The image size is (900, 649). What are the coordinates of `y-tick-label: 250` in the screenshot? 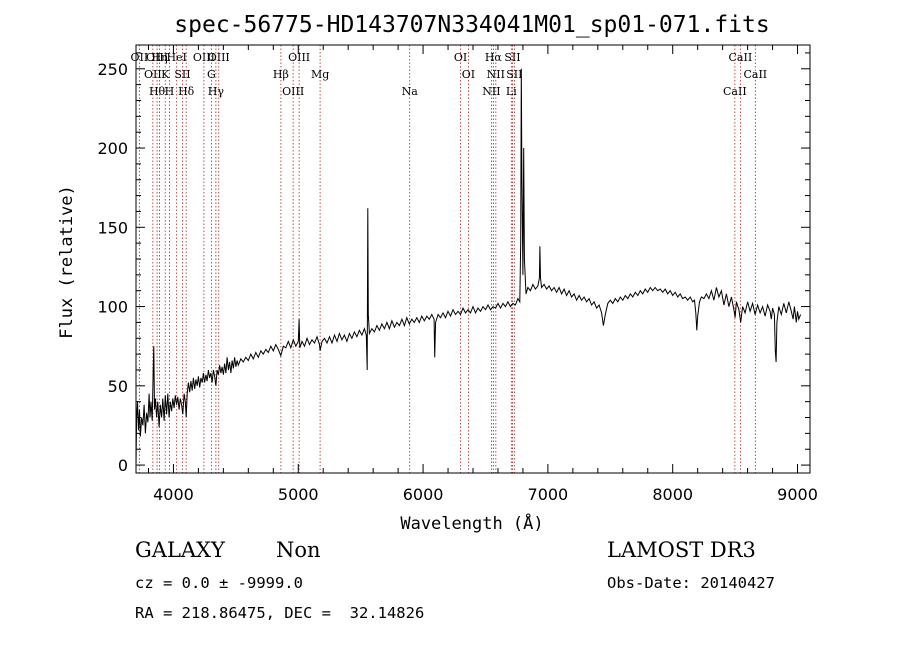 It's located at (112, 69).